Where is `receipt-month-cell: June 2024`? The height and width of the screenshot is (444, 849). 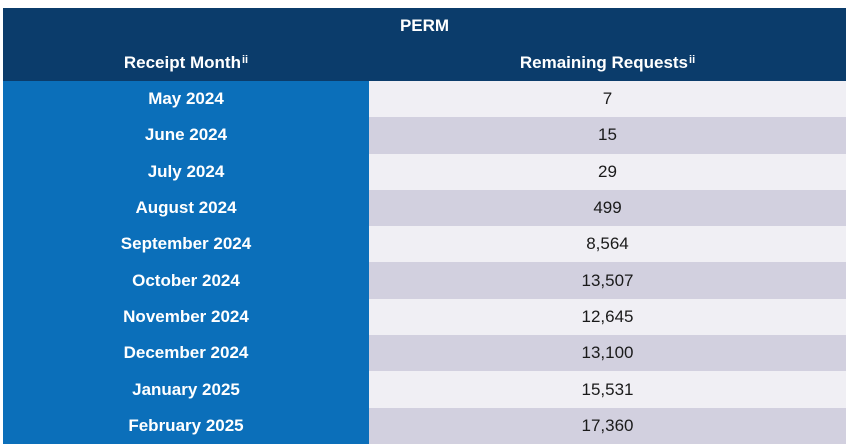
receipt-month-cell: June 2024 is located at coordinates (186, 135).